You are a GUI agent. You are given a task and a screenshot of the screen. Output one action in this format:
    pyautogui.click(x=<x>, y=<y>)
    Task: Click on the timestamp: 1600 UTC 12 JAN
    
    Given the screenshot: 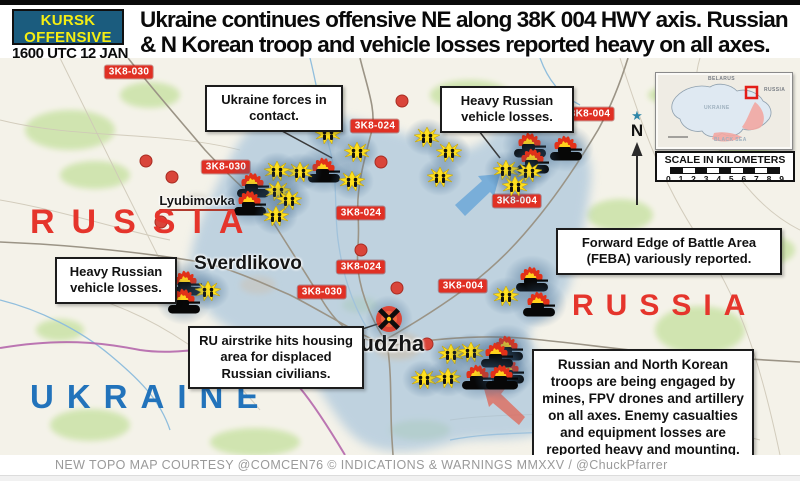 What is the action you would take?
    pyautogui.click(x=70, y=53)
    